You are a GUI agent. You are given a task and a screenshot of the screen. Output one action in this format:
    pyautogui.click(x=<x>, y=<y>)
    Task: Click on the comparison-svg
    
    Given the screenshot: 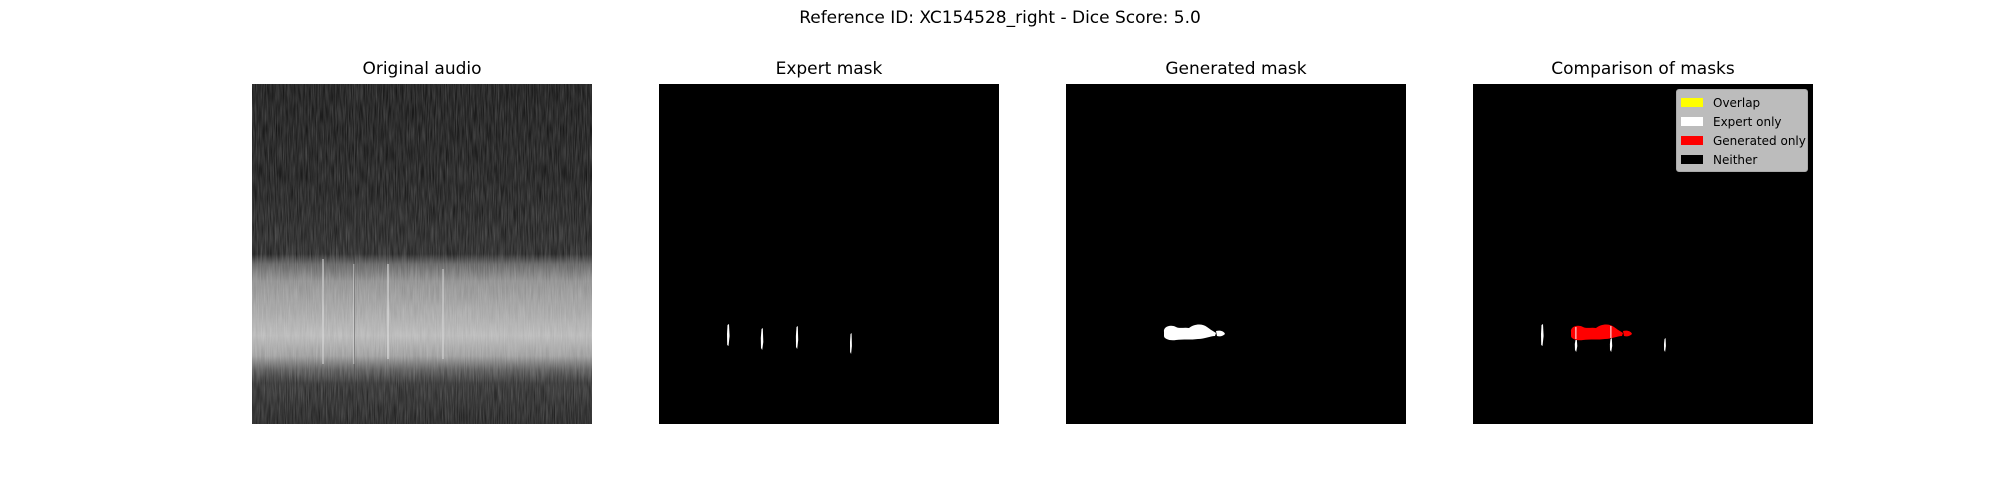 What is the action you would take?
    pyautogui.click(x=1603, y=338)
    